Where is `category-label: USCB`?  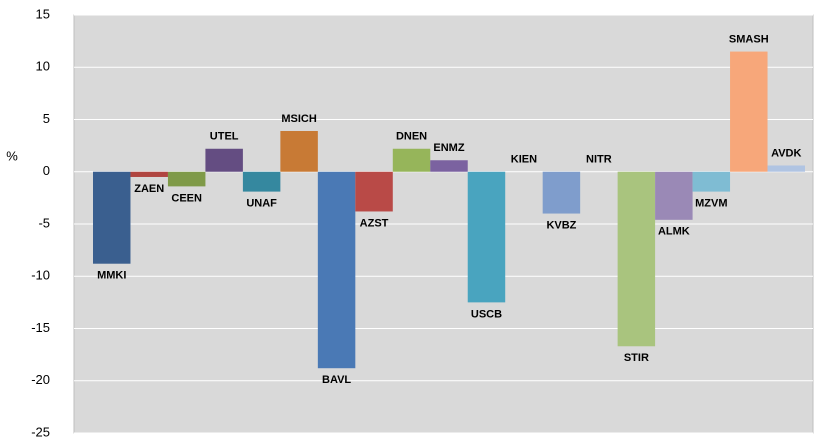 category-label: USCB is located at coordinates (486, 314).